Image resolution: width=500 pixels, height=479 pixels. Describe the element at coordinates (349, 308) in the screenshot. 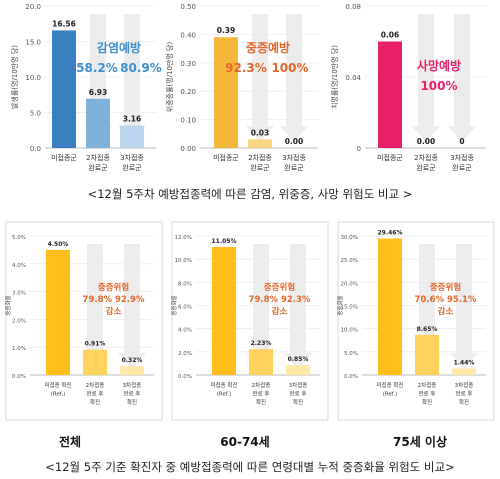

I see `y-tick-label: 15.0%` at that location.